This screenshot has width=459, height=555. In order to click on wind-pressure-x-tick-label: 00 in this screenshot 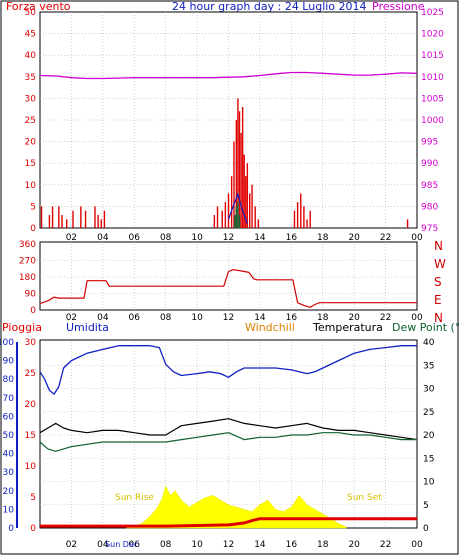, I will do `click(417, 238)`.